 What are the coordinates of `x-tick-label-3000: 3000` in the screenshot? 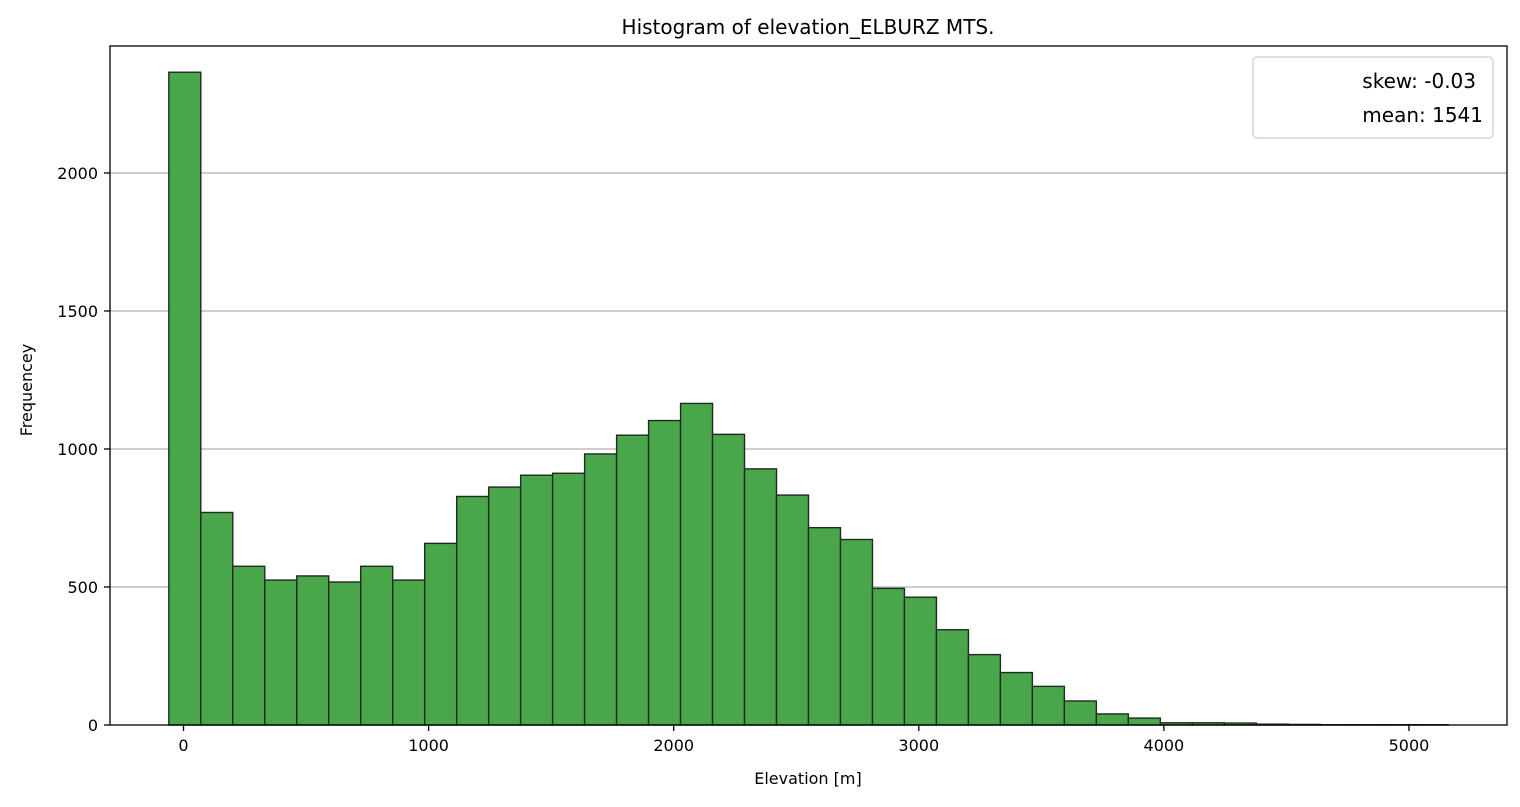 It's located at (918, 745).